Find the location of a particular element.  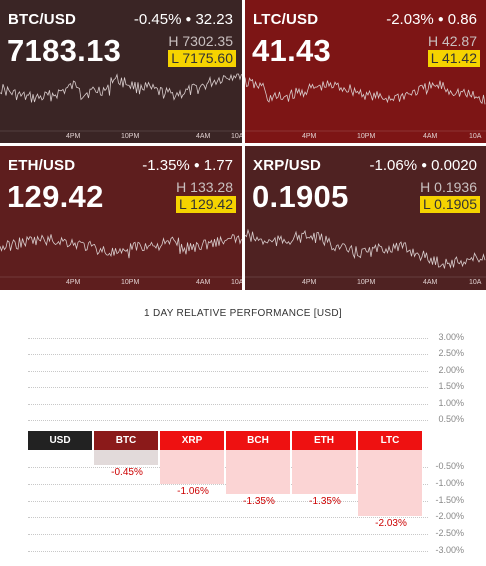

category-header-usd: USD is located at coordinates (60, 440).